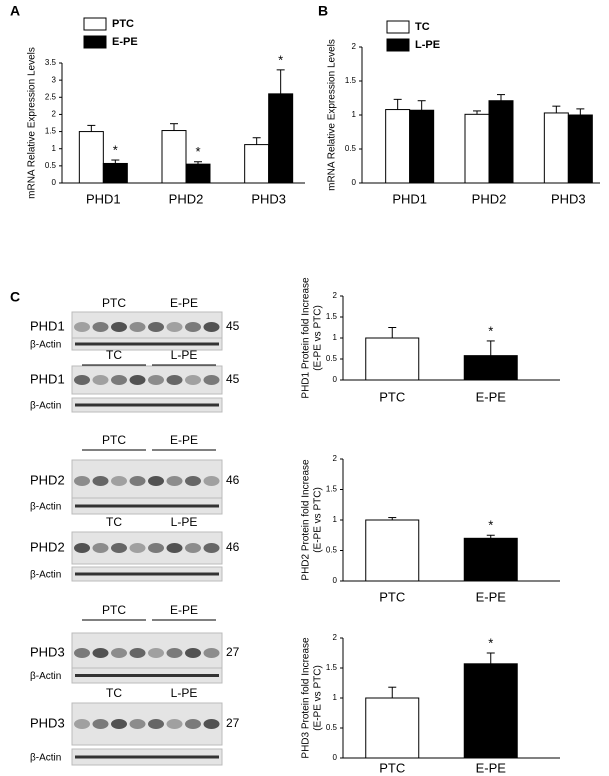  Describe the element at coordinates (147, 548) in the screenshot. I see `blot-image` at that location.